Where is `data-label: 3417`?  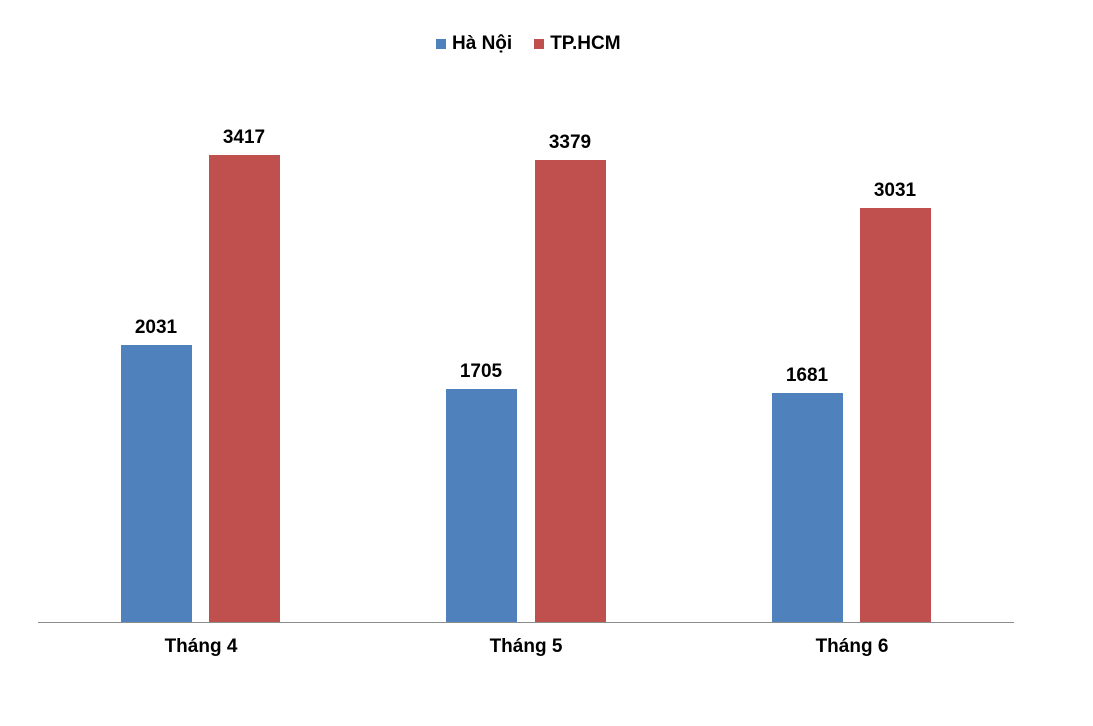
data-label: 3417 is located at coordinates (244, 137).